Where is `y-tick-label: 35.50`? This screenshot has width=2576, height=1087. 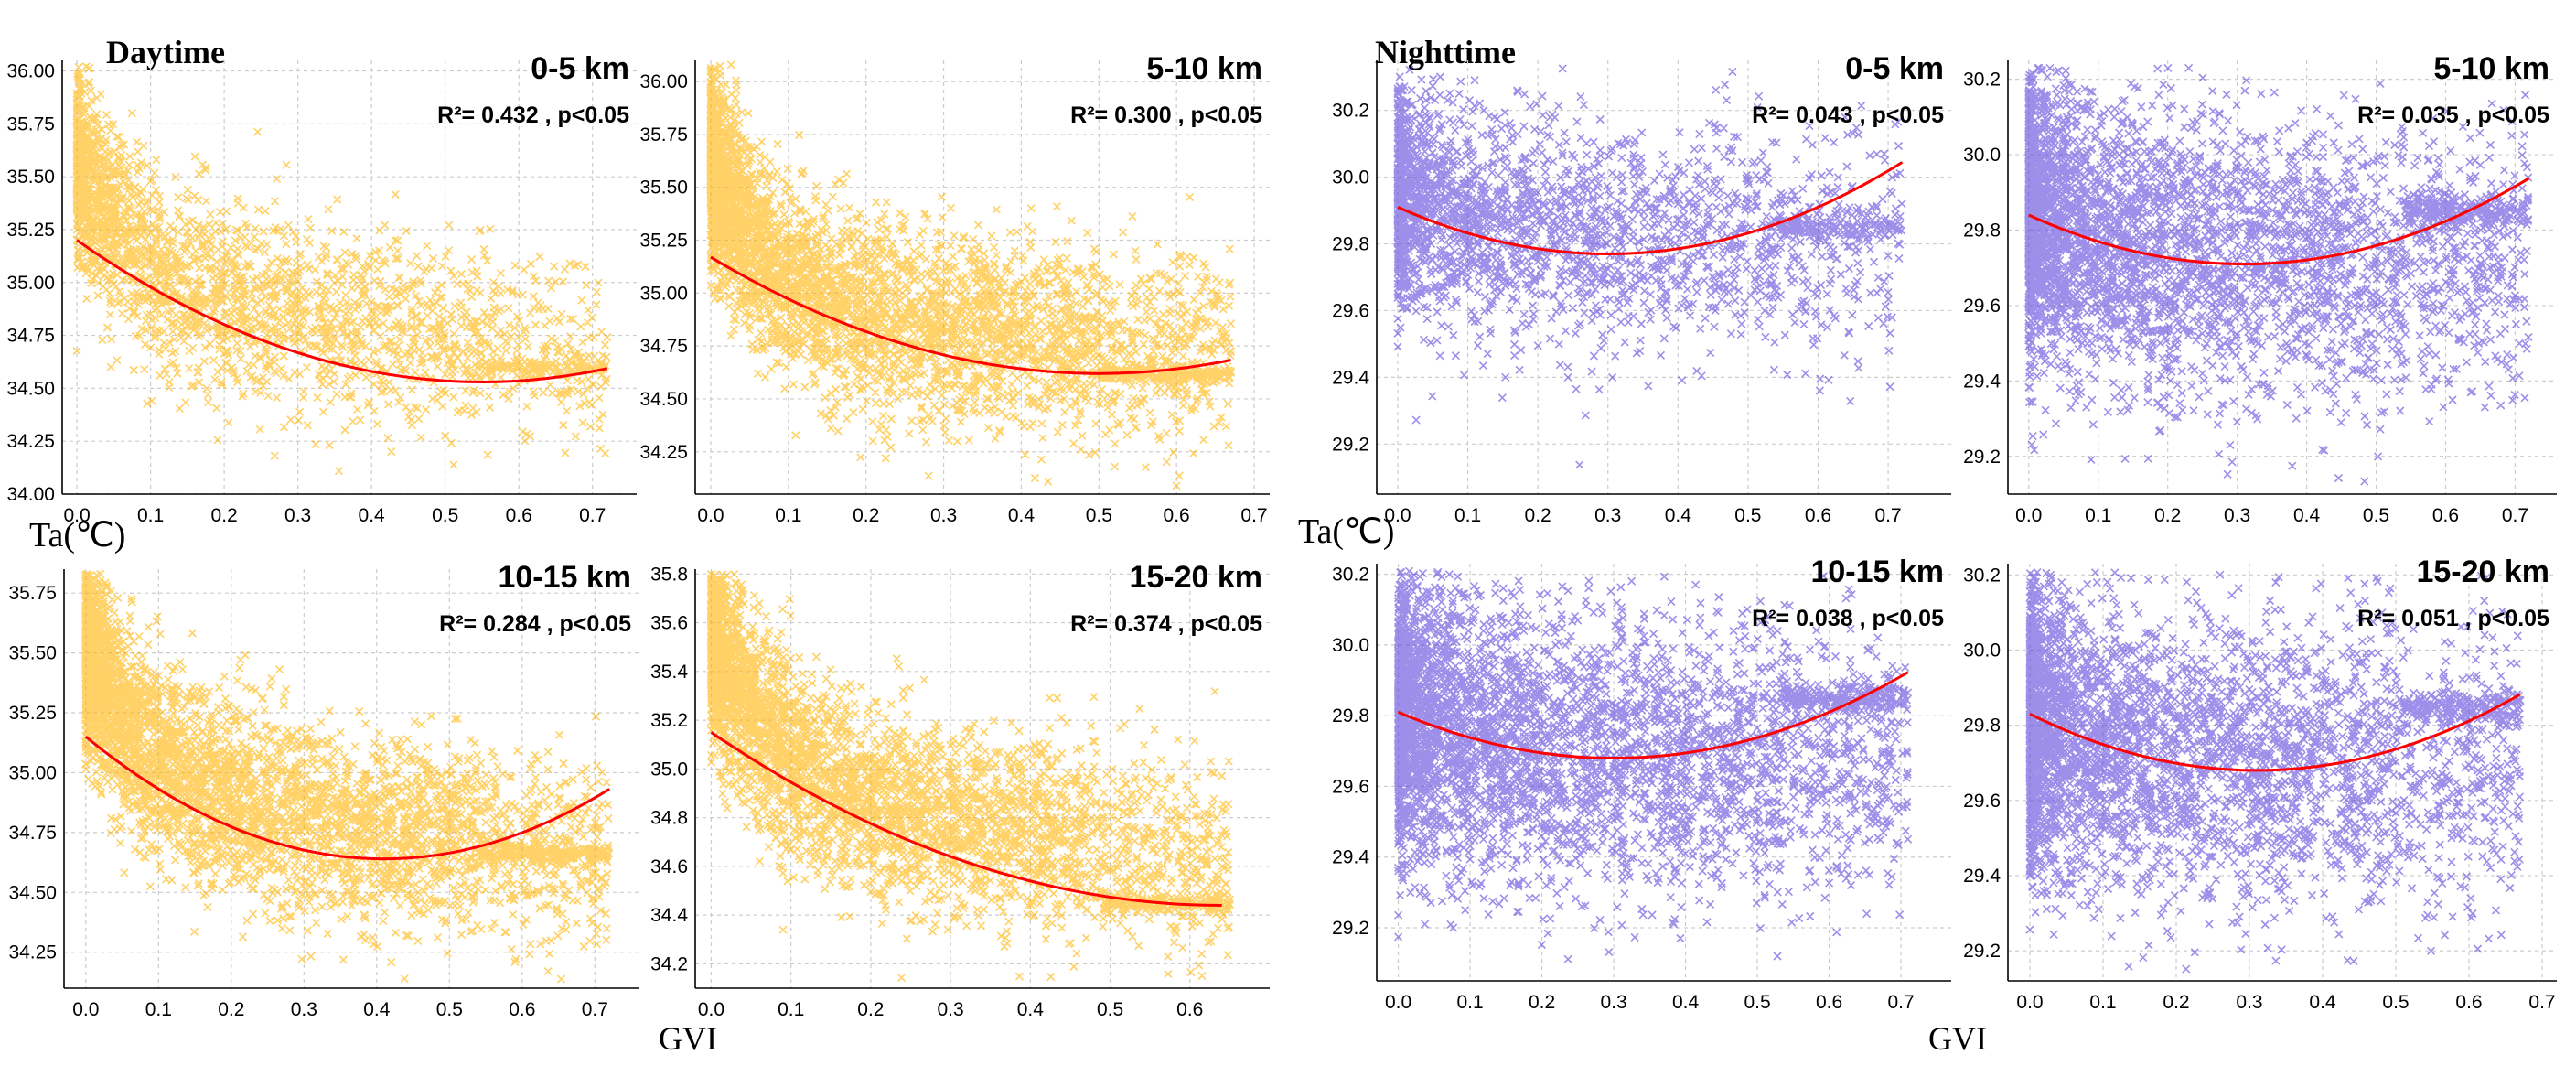 y-tick-label: 35.50 is located at coordinates (32, 653).